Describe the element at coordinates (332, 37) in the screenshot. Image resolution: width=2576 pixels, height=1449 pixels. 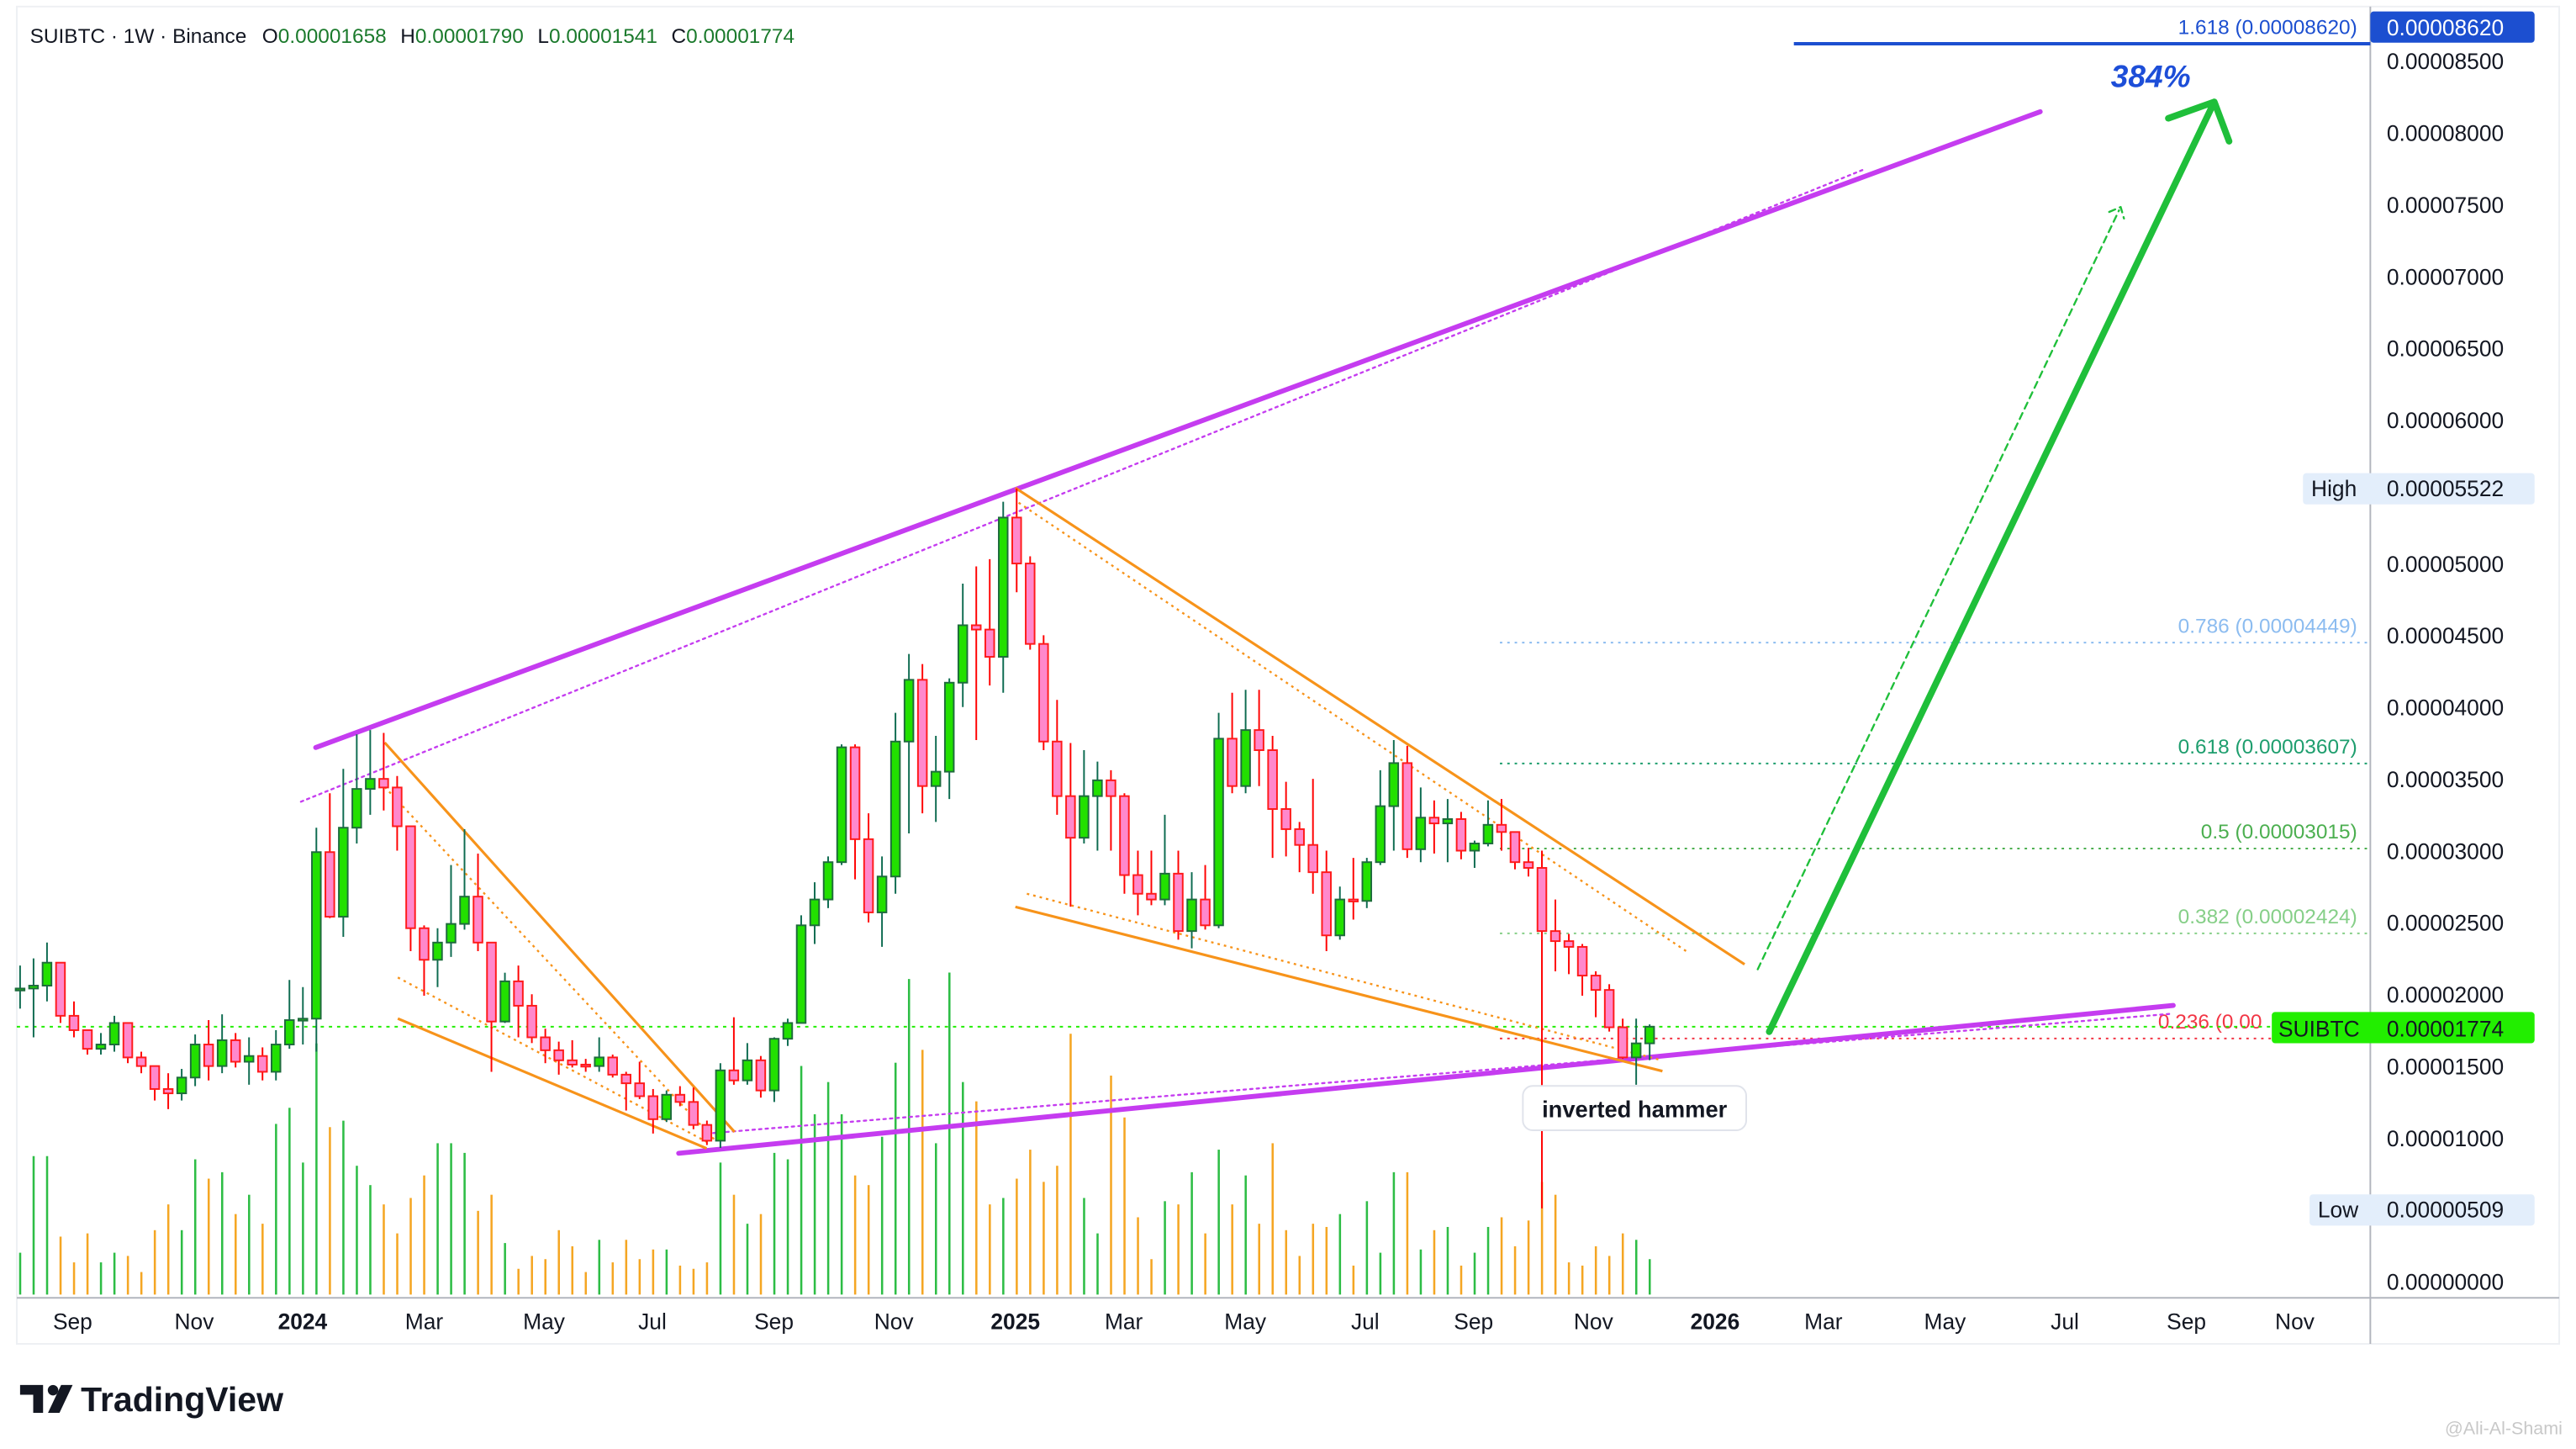
I see `open-value: 0.00001658` at that location.